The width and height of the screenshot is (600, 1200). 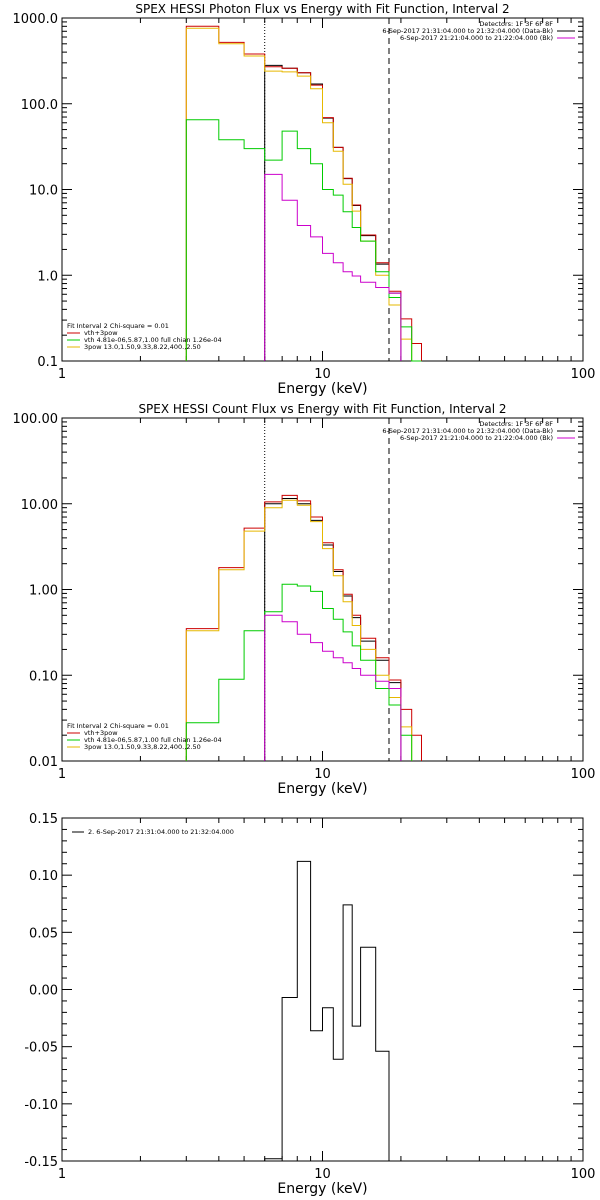 What do you see at coordinates (322, 1189) in the screenshot?
I see `x-axis-label-3: Energy (keV)` at bounding box center [322, 1189].